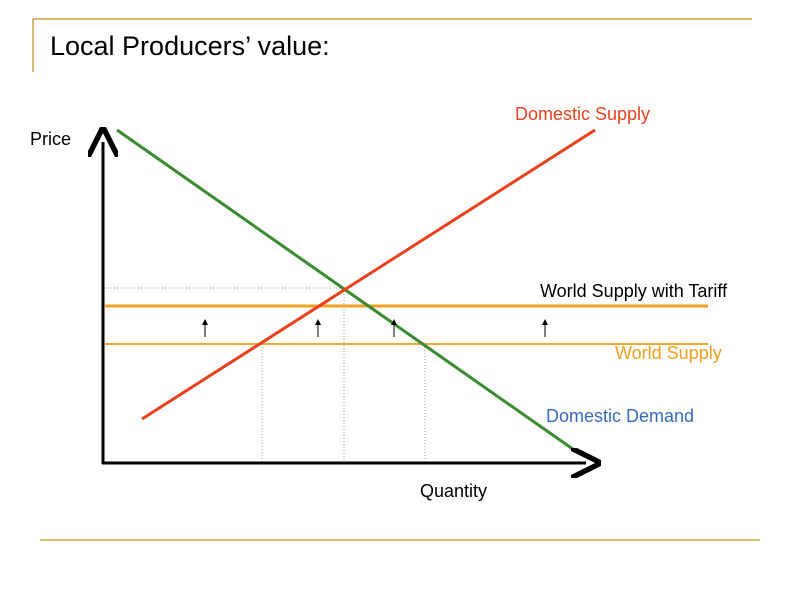 Image resolution: width=800 pixels, height=600 pixels. I want to click on tariff-label: World Supply with Tariff, so click(634, 291).